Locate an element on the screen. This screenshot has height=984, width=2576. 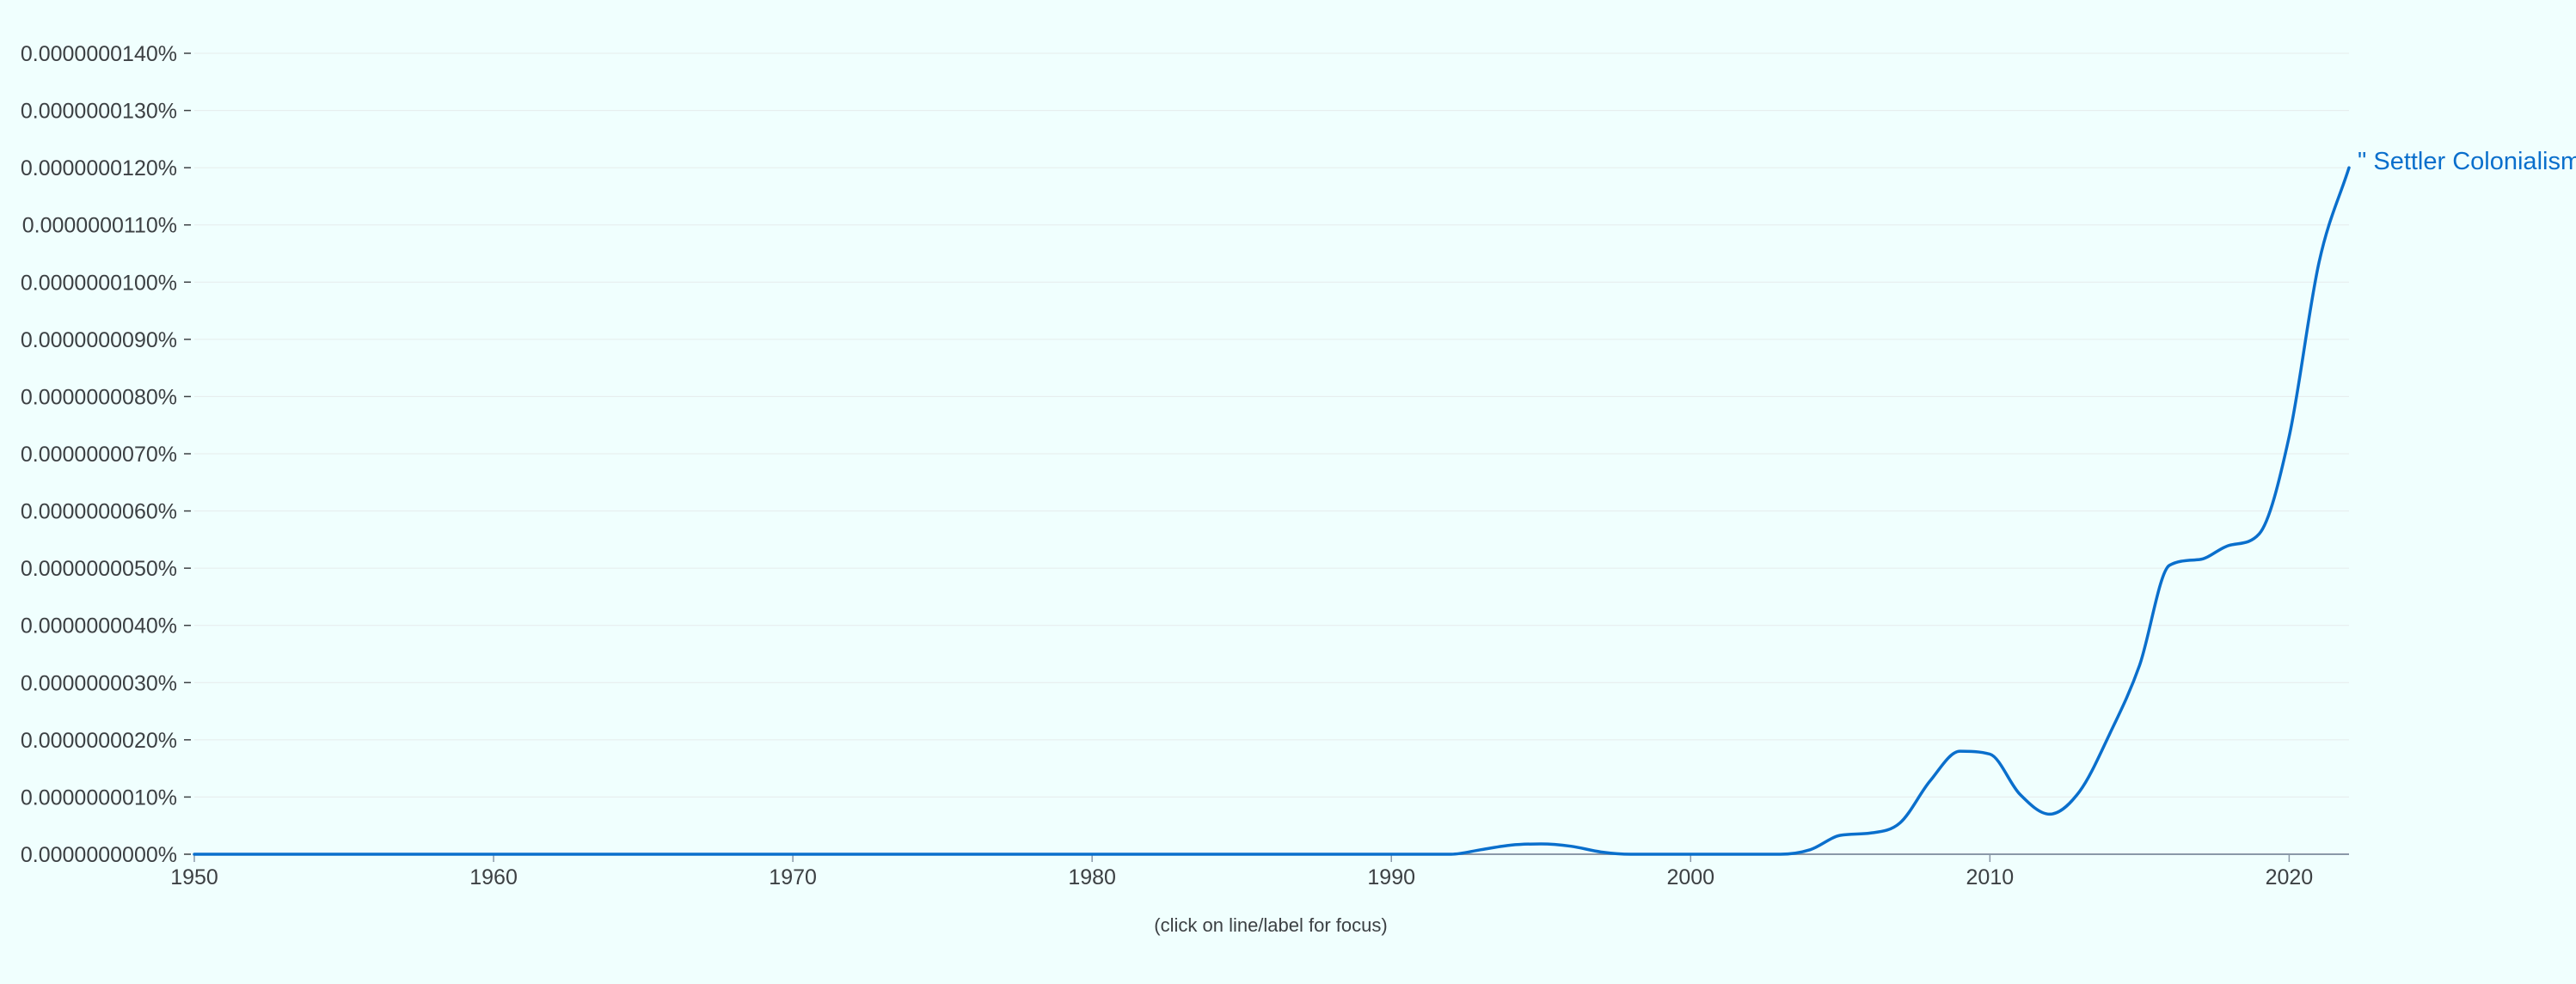
y-tick-label: 0.0000000080% is located at coordinates (99, 397).